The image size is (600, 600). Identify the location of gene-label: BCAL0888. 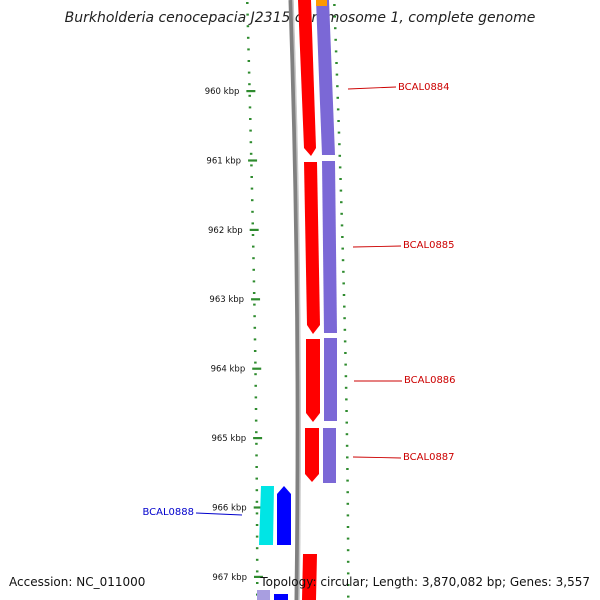
(168, 512).